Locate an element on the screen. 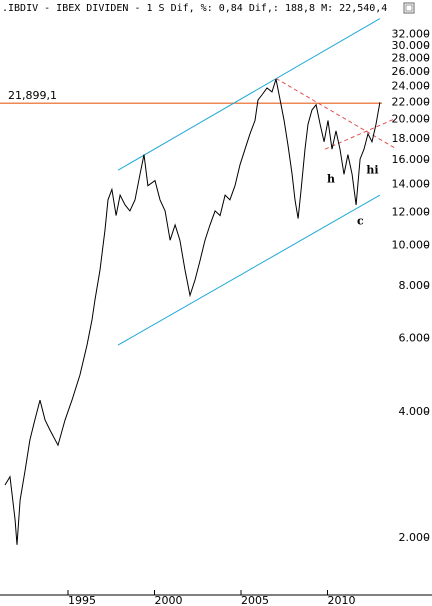 The width and height of the screenshot is (432, 606). annotation: h is located at coordinates (331, 178).